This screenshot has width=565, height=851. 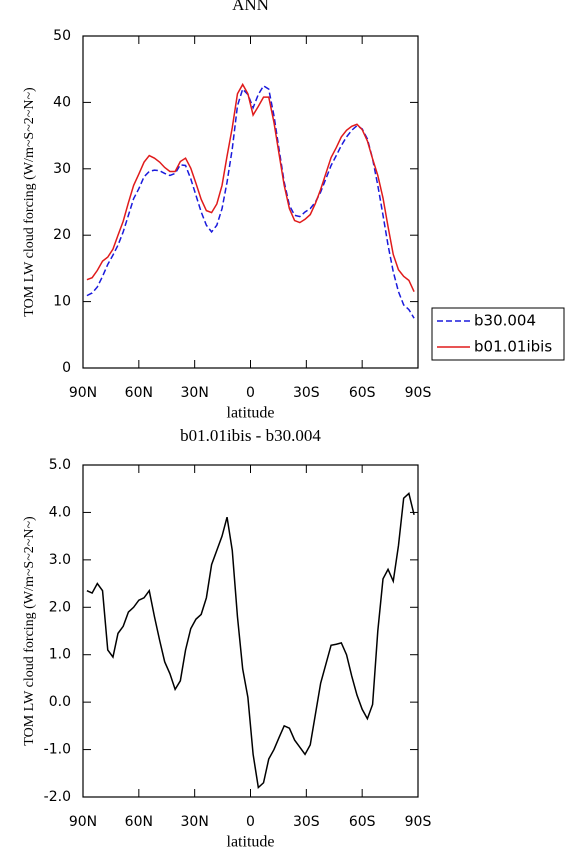 I want to click on legend-label: b30.004, so click(x=505, y=321).